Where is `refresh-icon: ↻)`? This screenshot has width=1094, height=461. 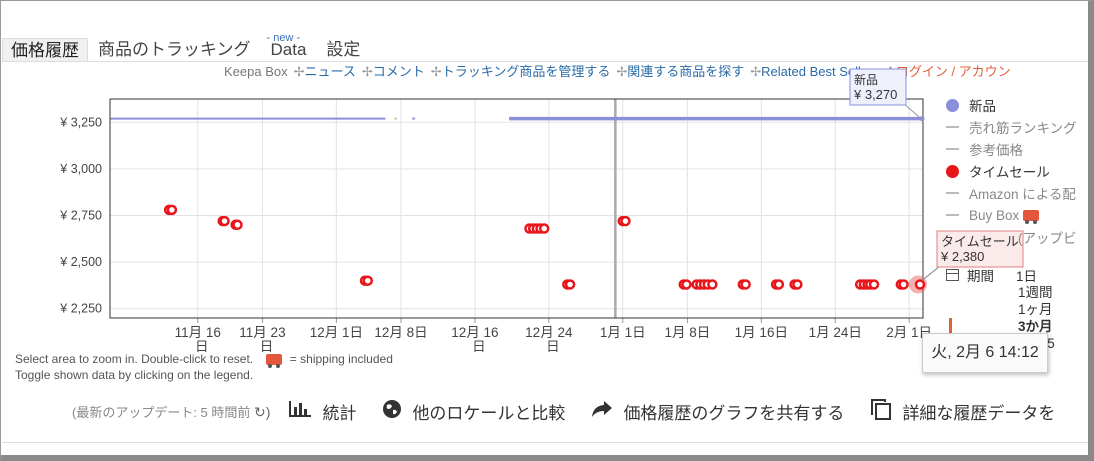 refresh-icon: ↻) is located at coordinates (262, 411).